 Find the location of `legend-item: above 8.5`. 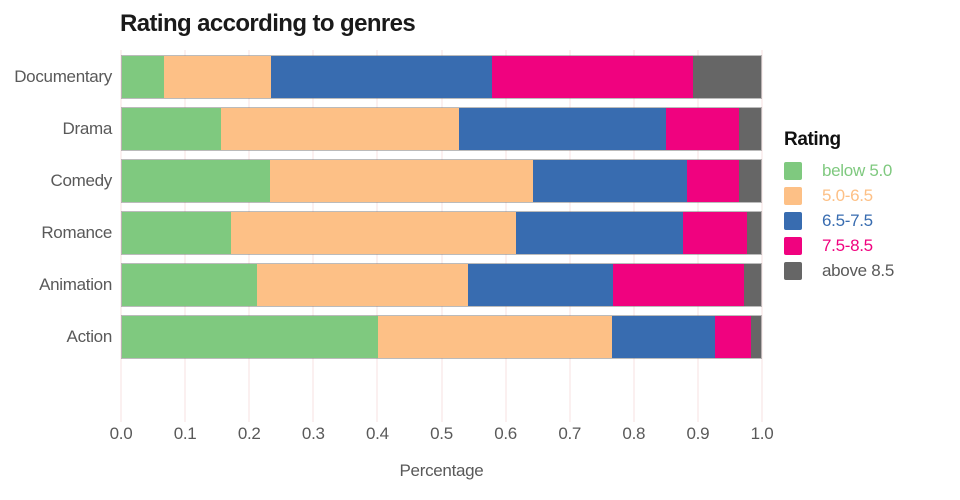

legend-item: above 8.5 is located at coordinates (839, 270).